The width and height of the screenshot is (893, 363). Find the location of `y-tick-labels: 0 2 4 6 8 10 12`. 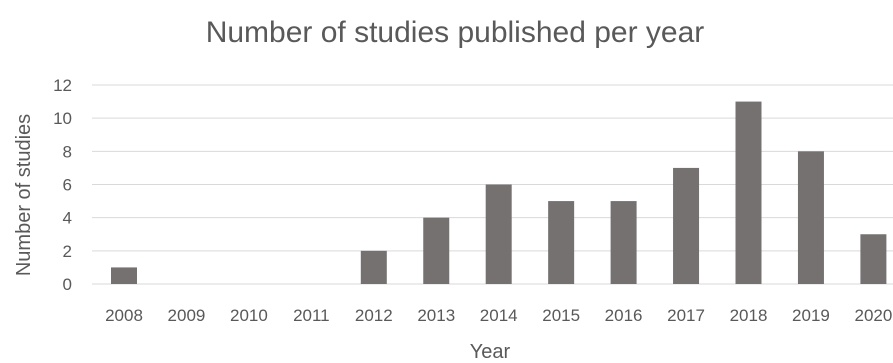

y-tick-labels: 0 2 4 6 8 10 12 is located at coordinates (62, 185).